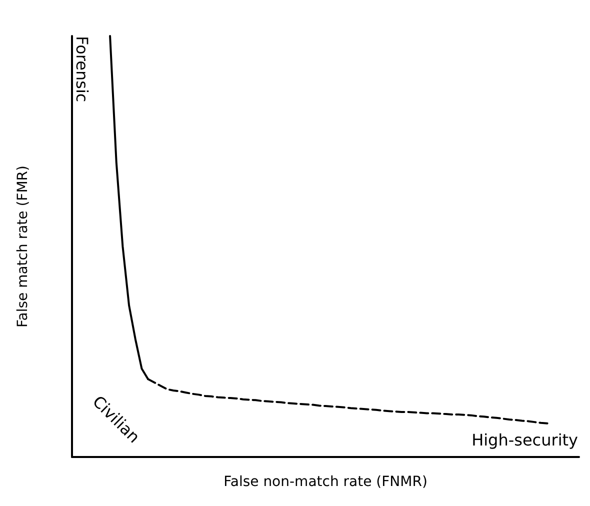 Image resolution: width=590 pixels, height=506 pixels. Describe the element at coordinates (23, 247) in the screenshot. I see `y-axis-title: False match rate (FMR)` at that location.